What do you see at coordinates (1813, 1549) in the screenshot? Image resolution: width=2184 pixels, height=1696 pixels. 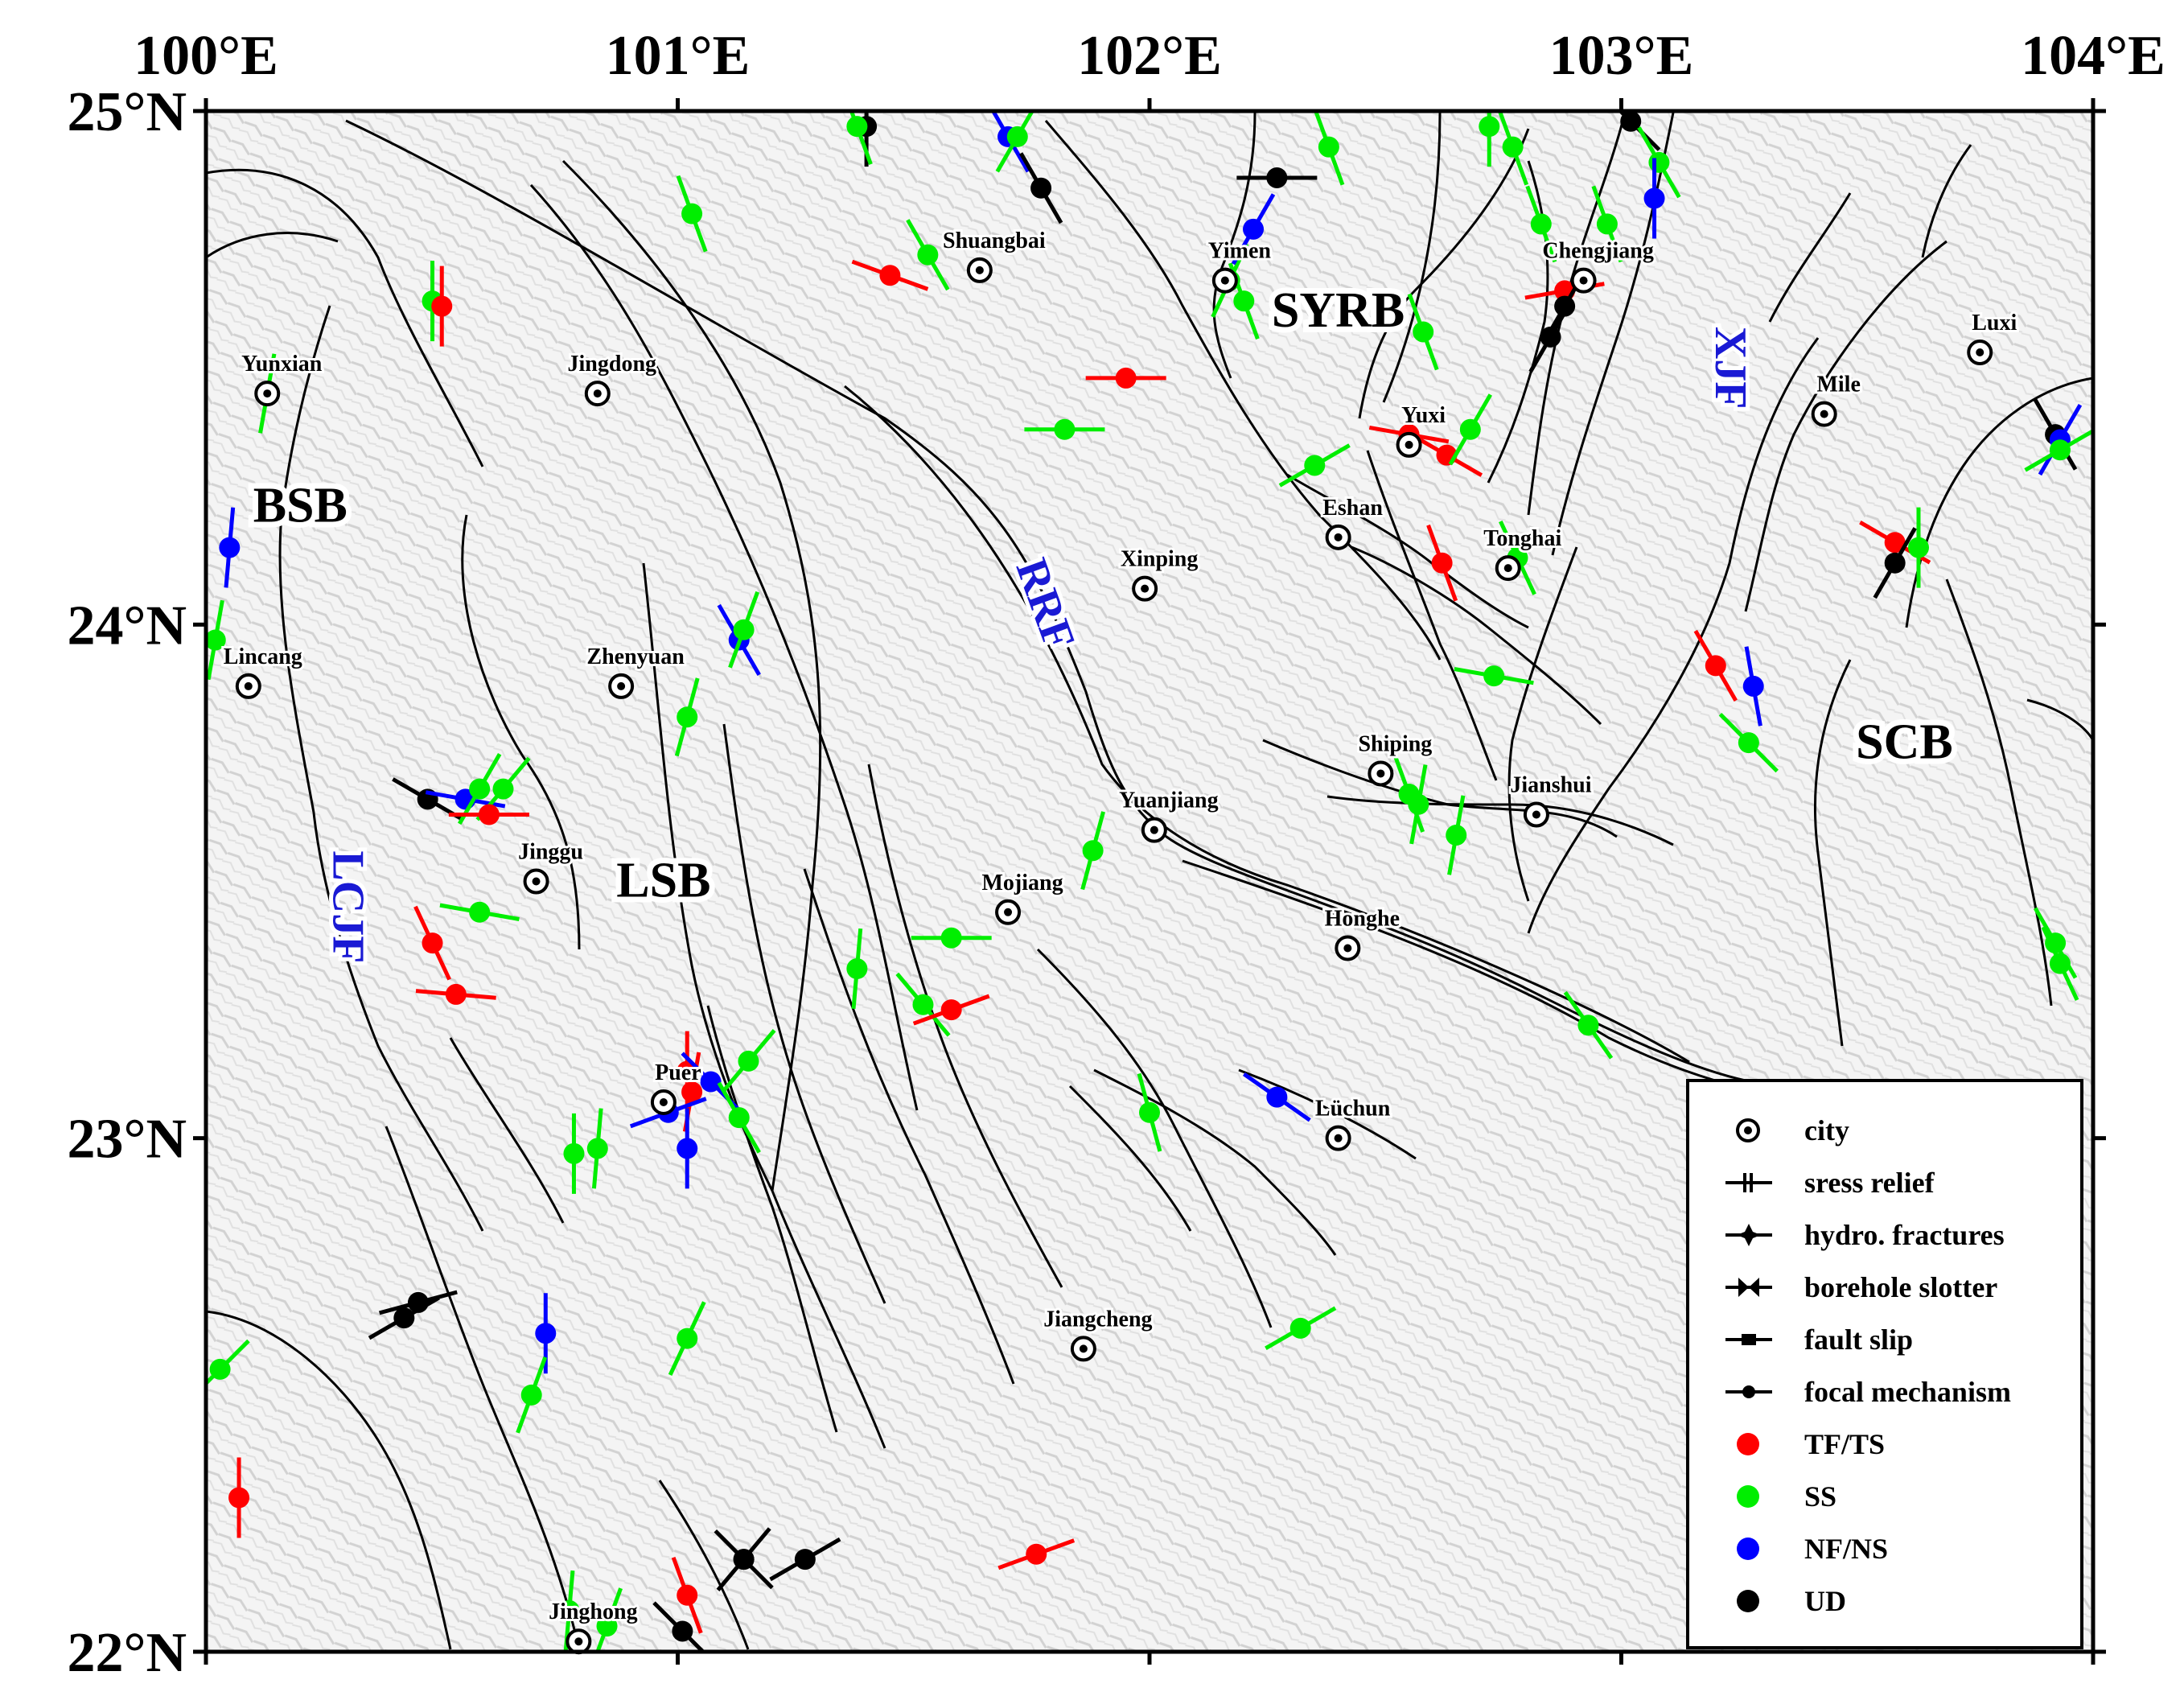 I see `legend-item: NF/NS` at bounding box center [1813, 1549].